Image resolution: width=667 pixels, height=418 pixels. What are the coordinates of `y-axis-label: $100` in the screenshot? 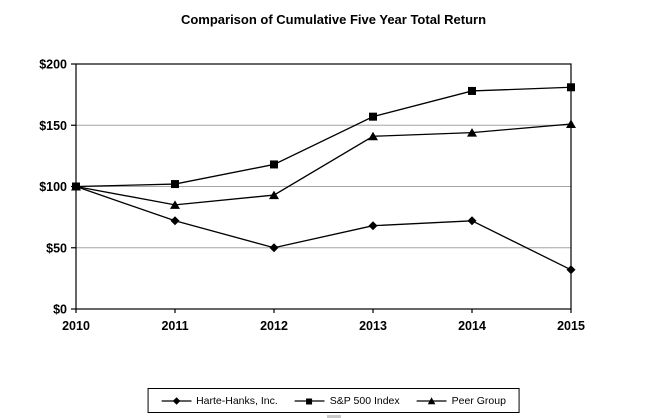 It's located at (53, 187).